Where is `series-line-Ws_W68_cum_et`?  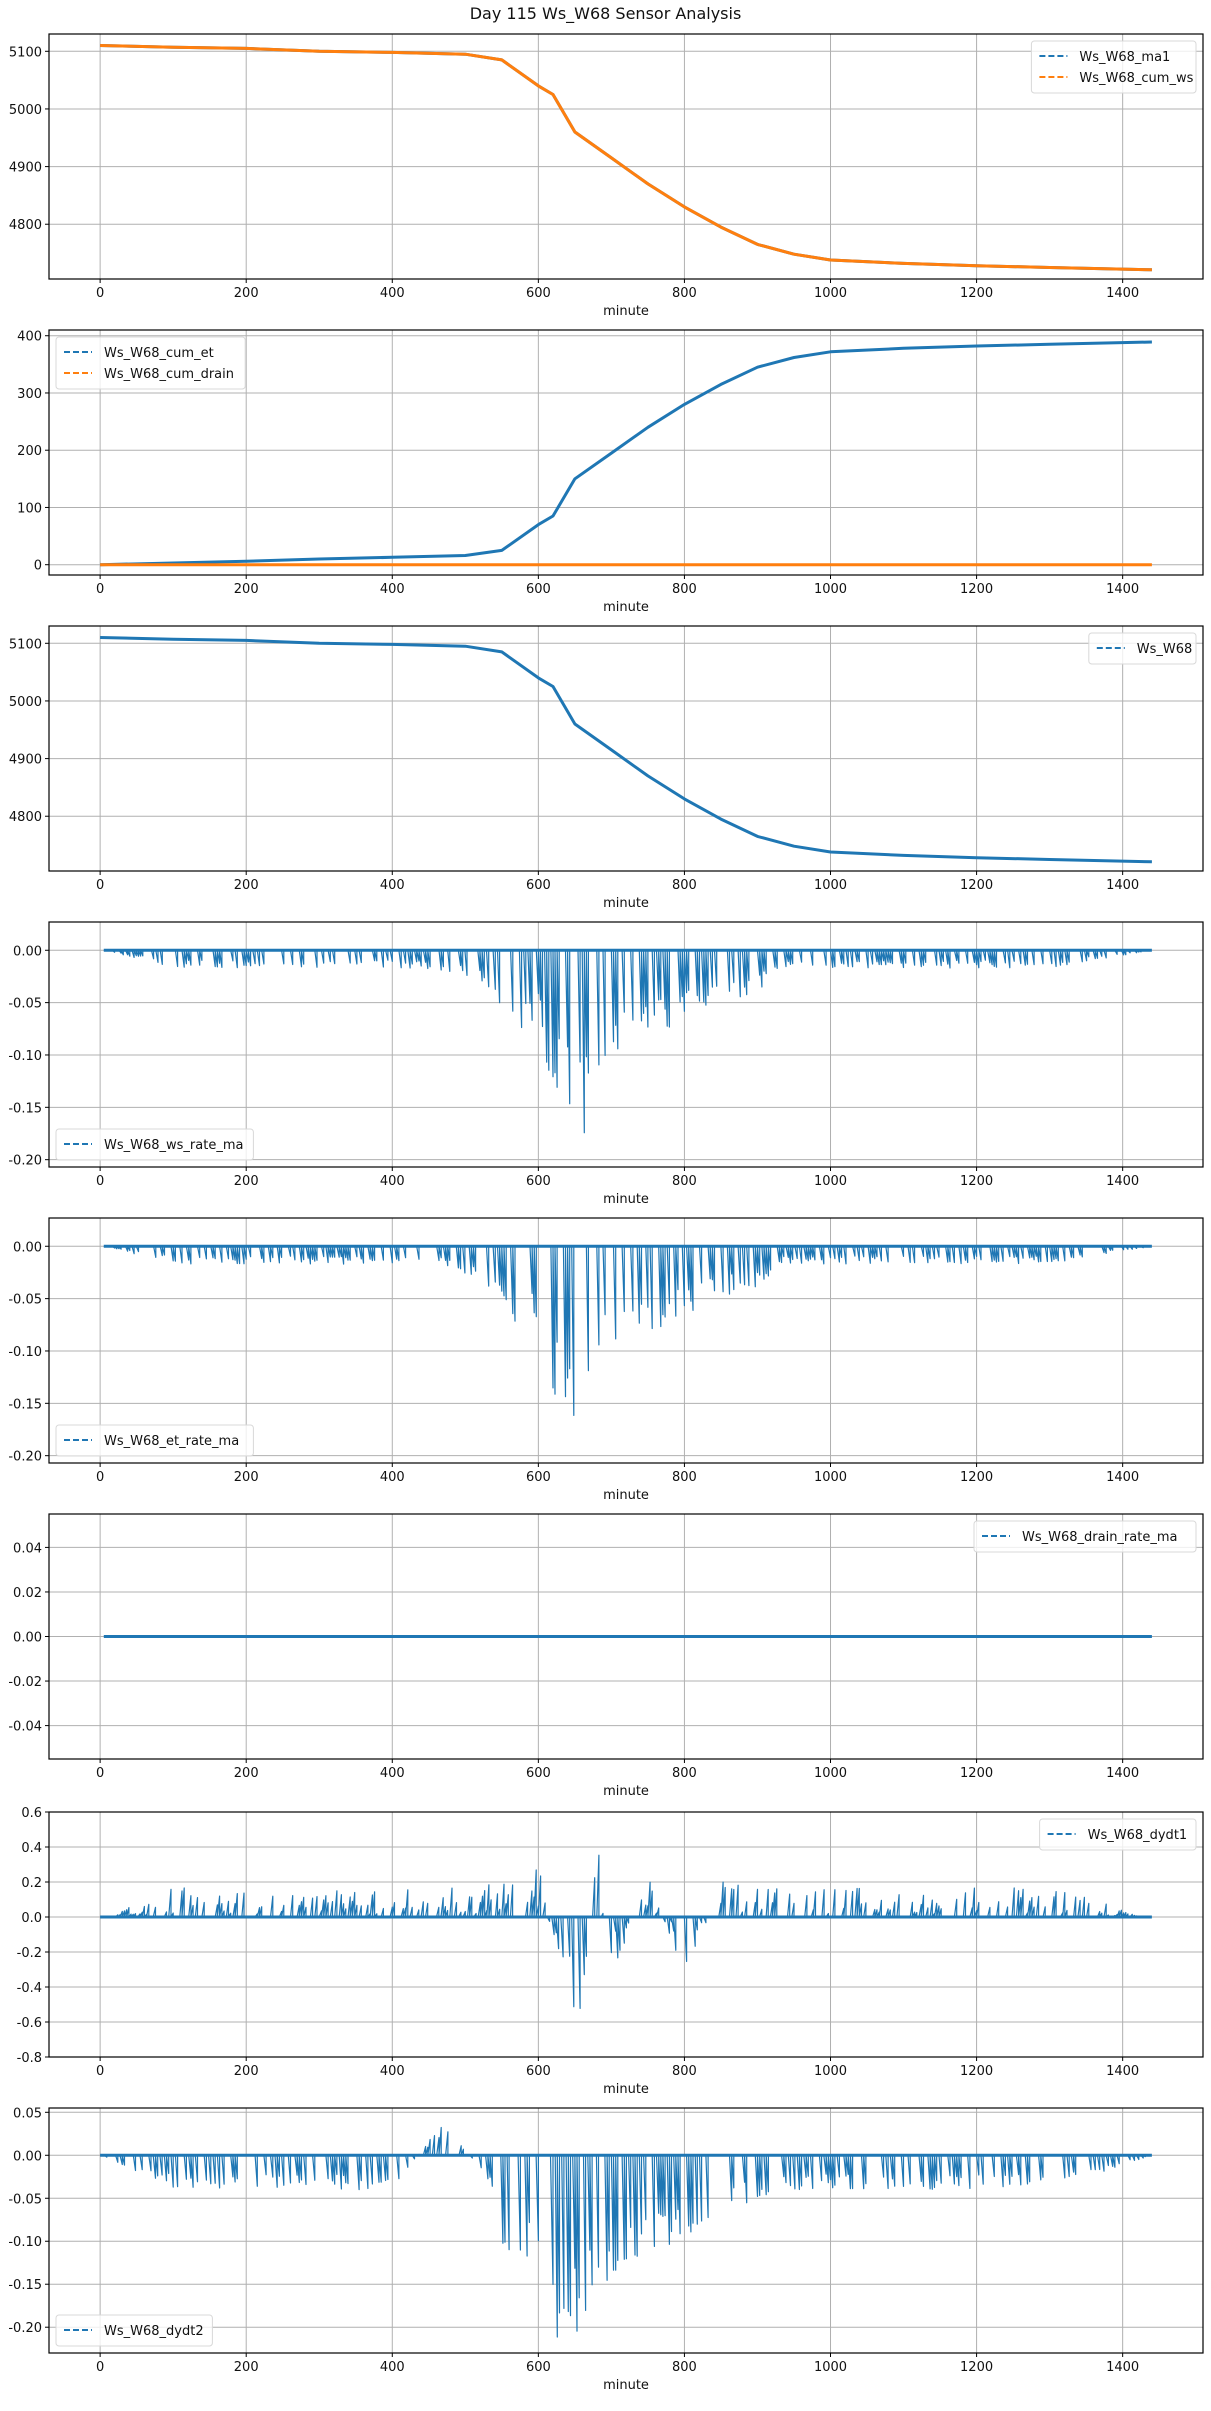 series-line-Ws_W68_cum_et is located at coordinates (626, 453).